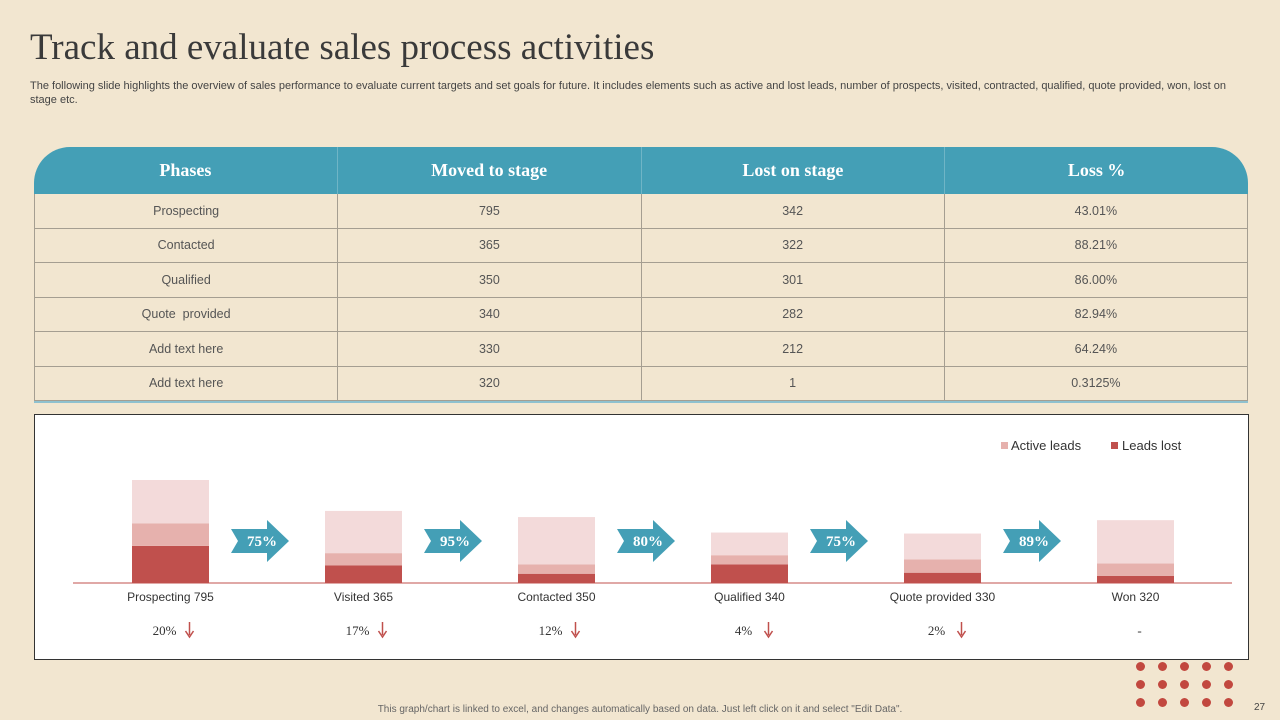 The height and width of the screenshot is (720, 1280). What do you see at coordinates (1096, 170) in the screenshot?
I see `header-loss-percent: Loss %` at bounding box center [1096, 170].